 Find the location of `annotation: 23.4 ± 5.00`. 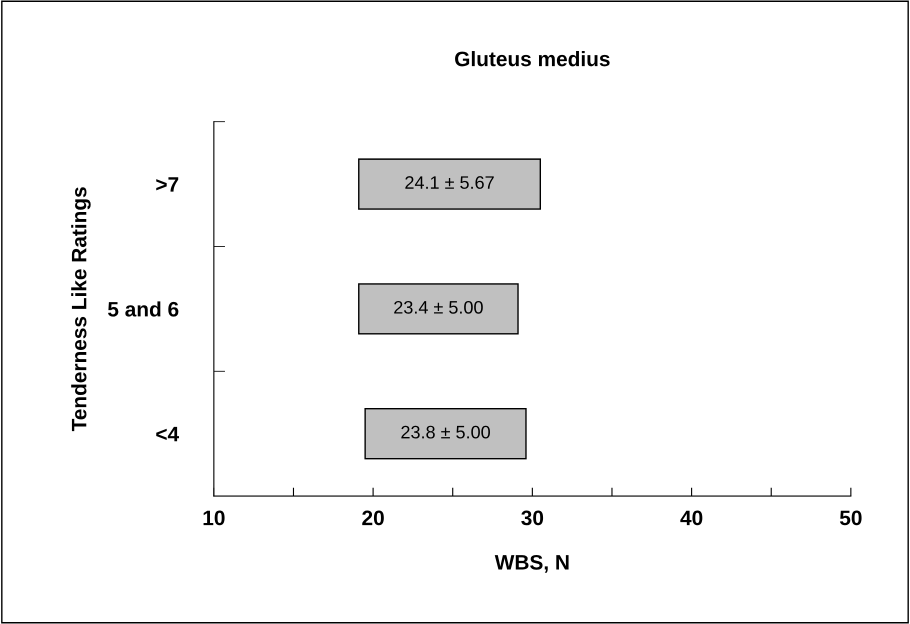

annotation: 23.4 ± 5.00 is located at coordinates (438, 307).